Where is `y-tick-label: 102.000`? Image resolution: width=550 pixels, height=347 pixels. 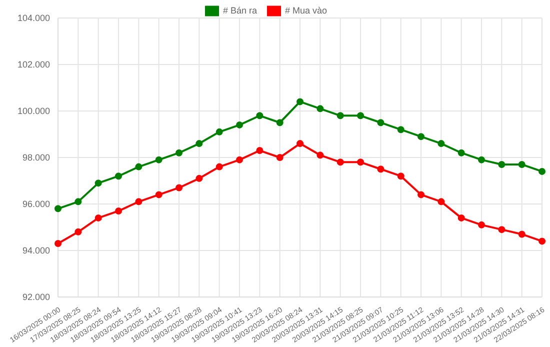 y-tick-label: 102.000 is located at coordinates (33, 65).